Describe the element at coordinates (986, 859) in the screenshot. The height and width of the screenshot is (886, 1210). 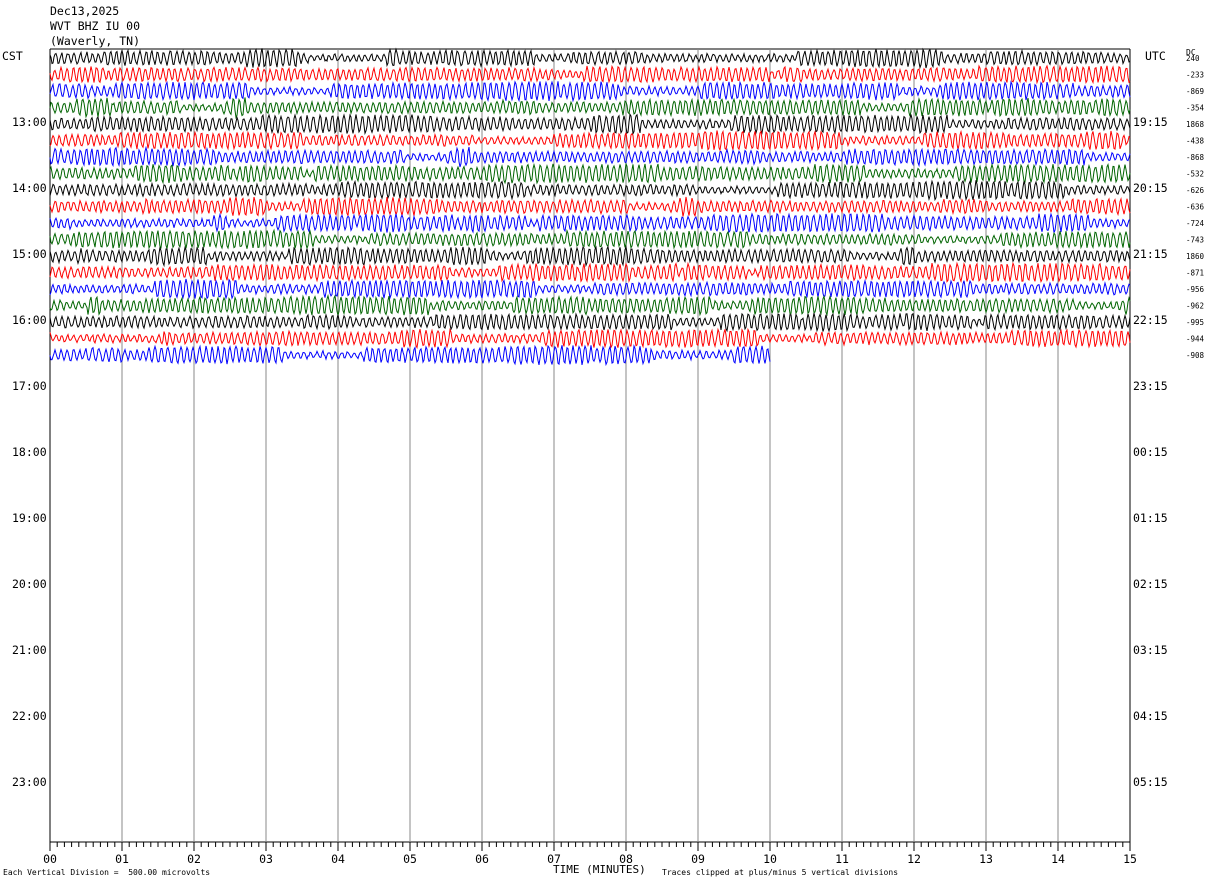
I see `x-tick-label: 13` at that location.